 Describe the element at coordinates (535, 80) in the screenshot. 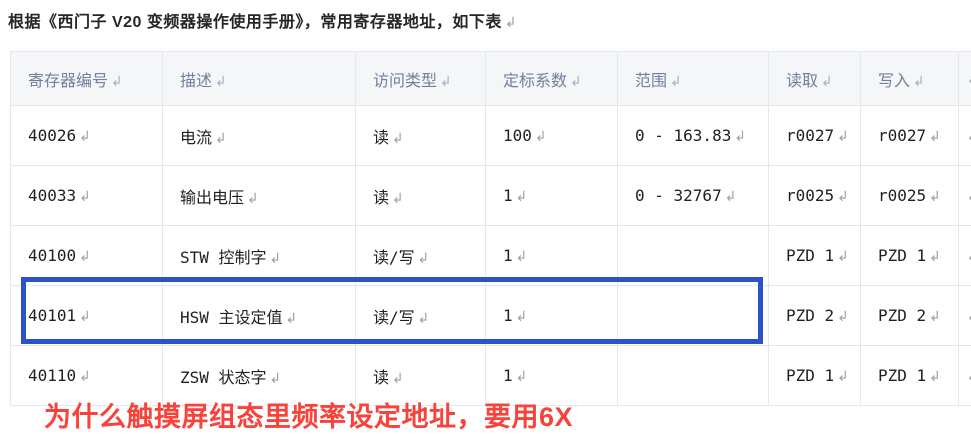

I see `header-label: 定标系数` at that location.